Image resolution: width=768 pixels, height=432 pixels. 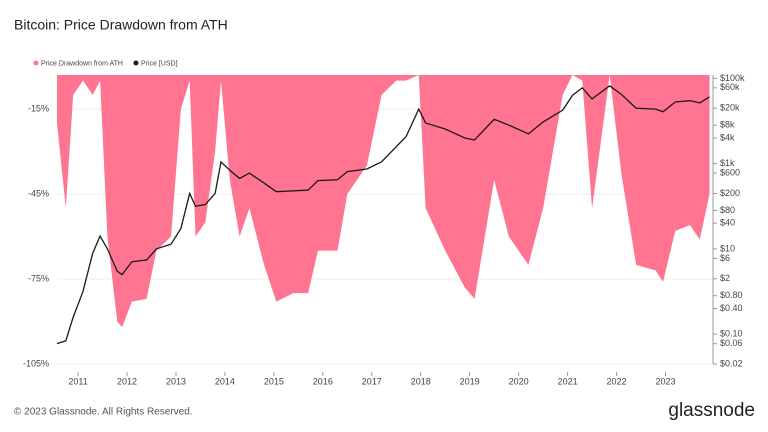 I want to click on x-tick-label: 2015, so click(x=274, y=381).